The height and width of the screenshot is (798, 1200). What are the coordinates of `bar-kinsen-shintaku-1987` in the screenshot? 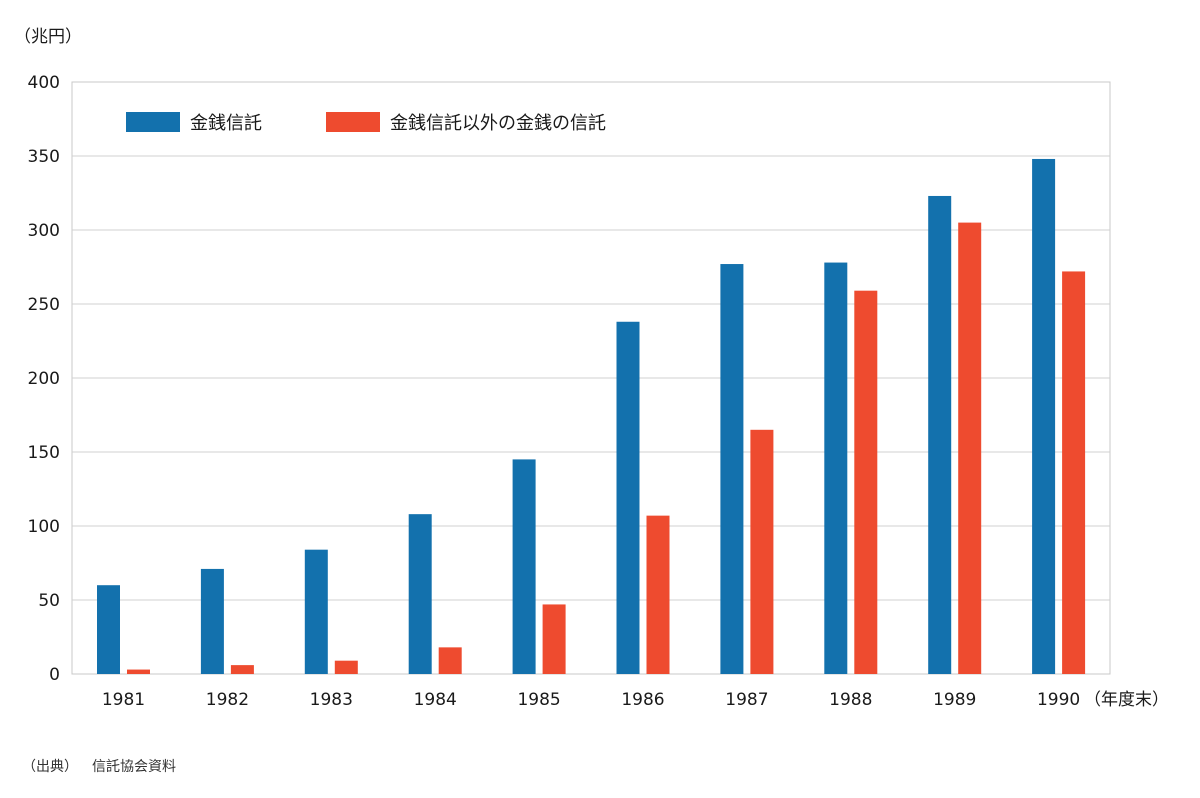 It's located at (732, 469).